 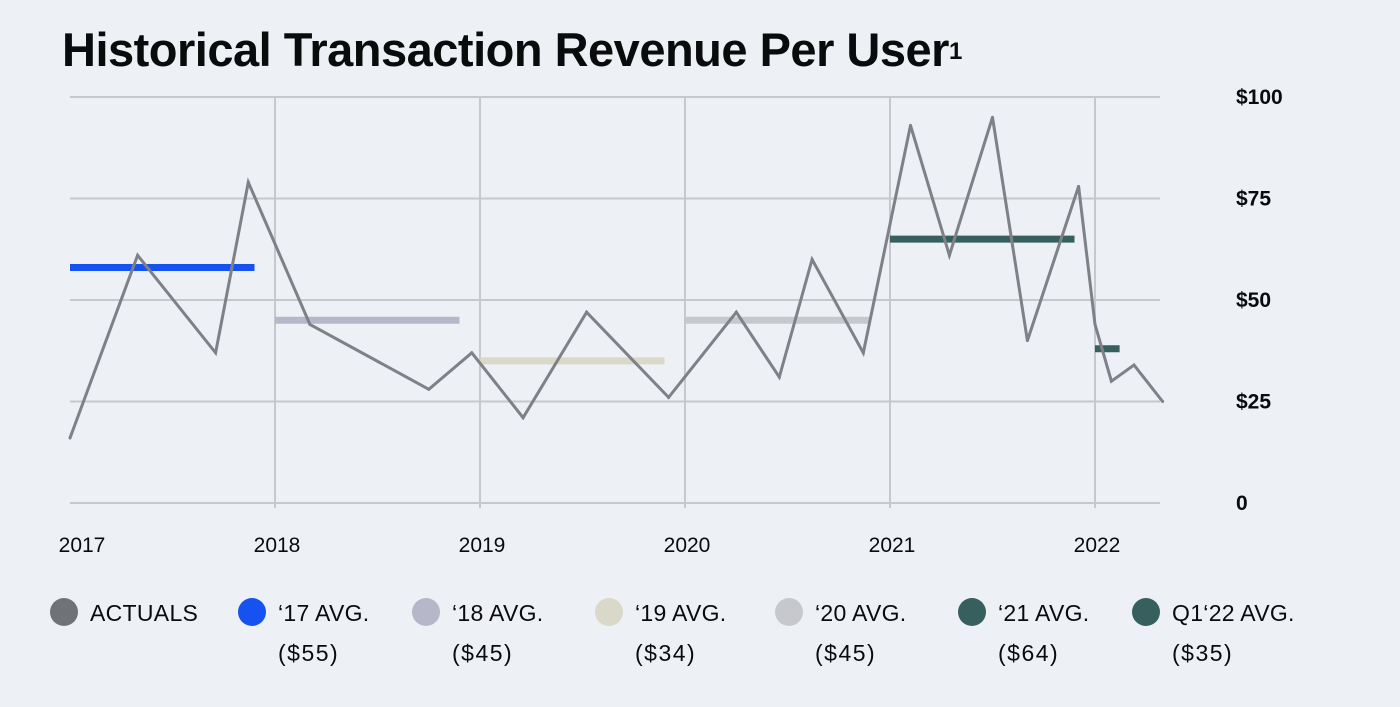 What do you see at coordinates (1044, 613) in the screenshot?
I see `legend-label: ‘21 AVG.` at bounding box center [1044, 613].